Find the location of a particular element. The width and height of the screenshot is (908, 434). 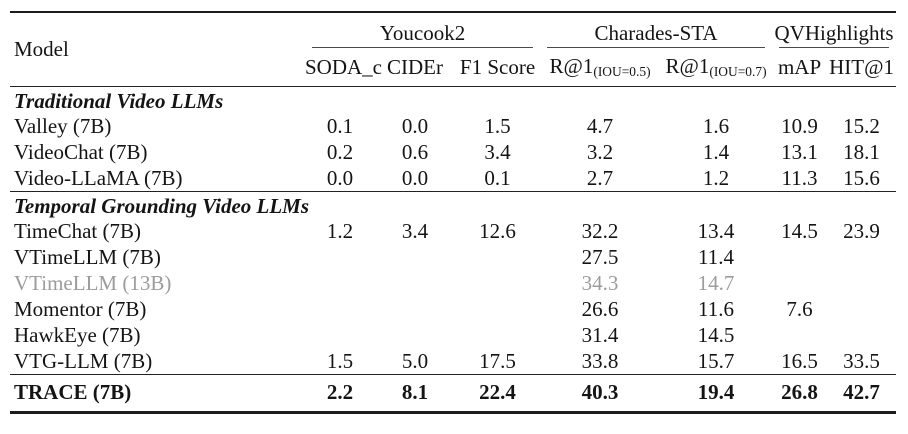

section-title: Temporal Grounding Video LLMs is located at coordinates (162, 205).